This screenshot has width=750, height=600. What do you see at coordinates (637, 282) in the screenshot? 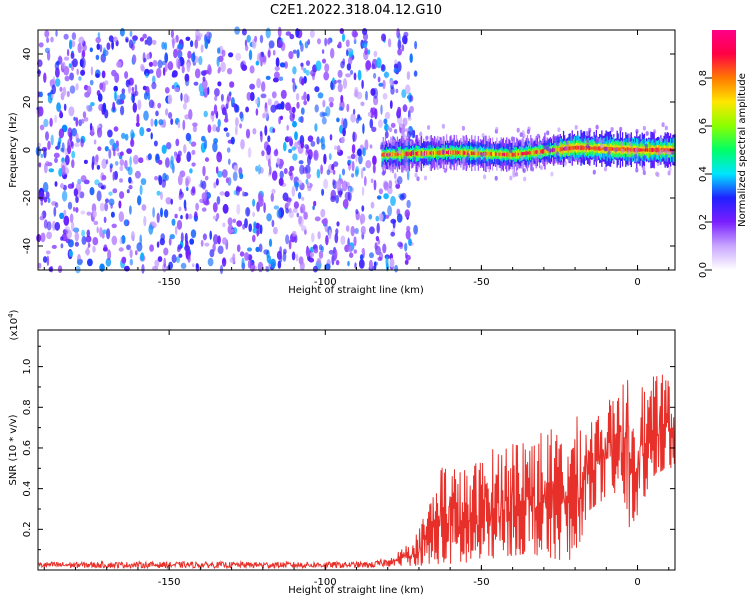
I see `x-tick-label: 0` at bounding box center [637, 282].